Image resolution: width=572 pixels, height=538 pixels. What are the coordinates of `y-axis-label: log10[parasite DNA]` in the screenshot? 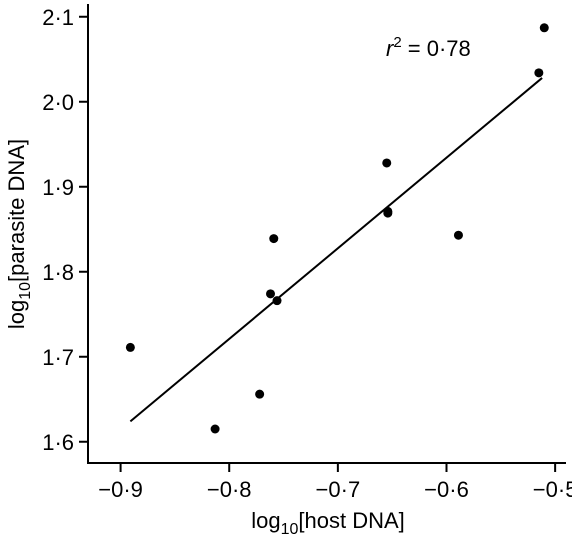 It's located at (19, 234).